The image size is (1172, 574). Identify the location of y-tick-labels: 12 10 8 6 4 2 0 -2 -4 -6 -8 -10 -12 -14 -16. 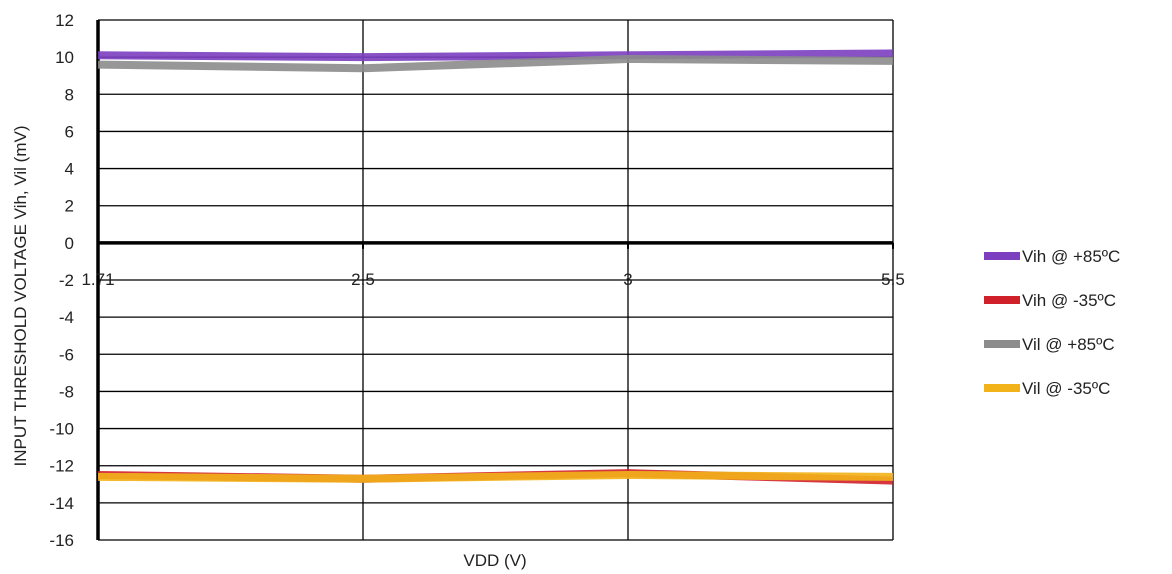
(61, 280).